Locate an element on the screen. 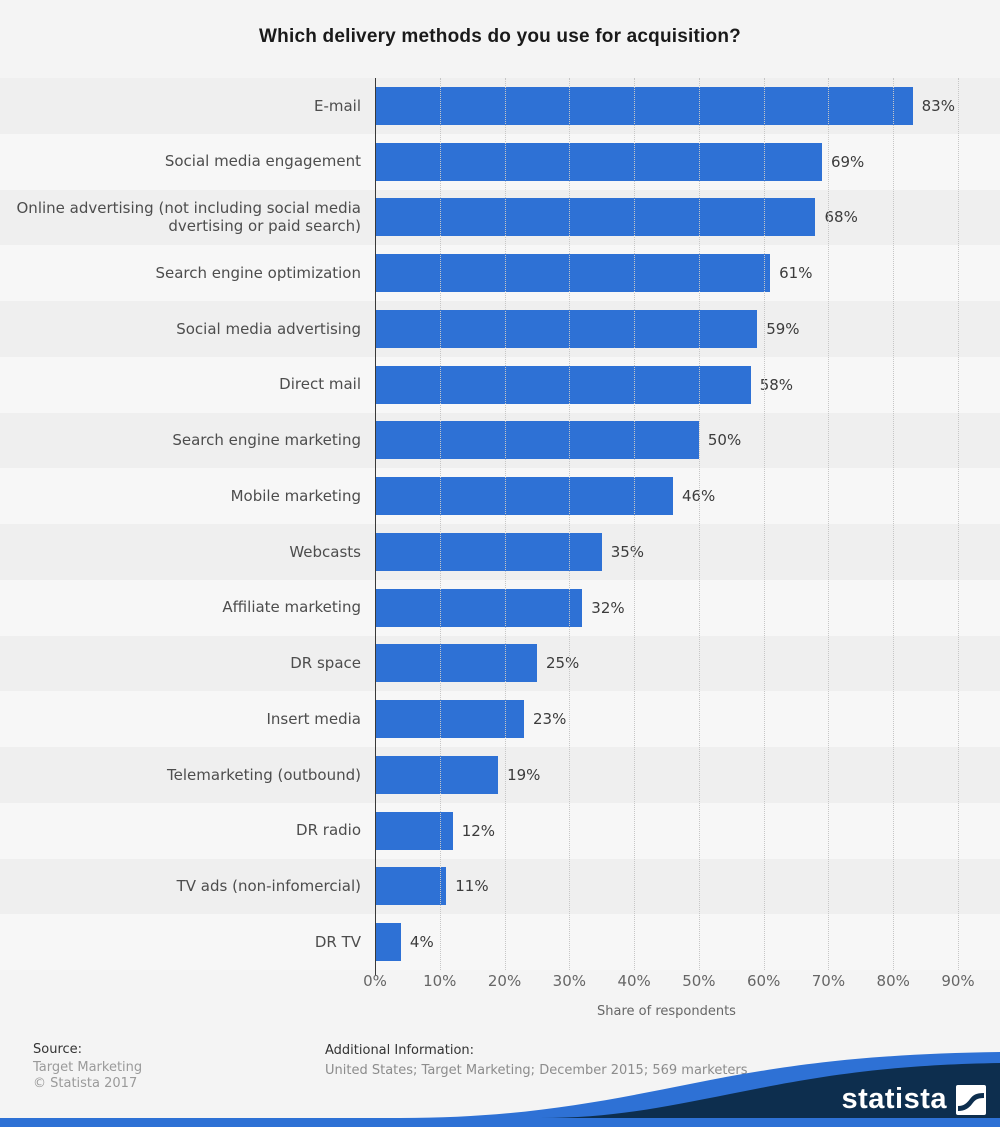 The image size is (1000, 1127). chart-row: Insert media 23% is located at coordinates (500, 719).